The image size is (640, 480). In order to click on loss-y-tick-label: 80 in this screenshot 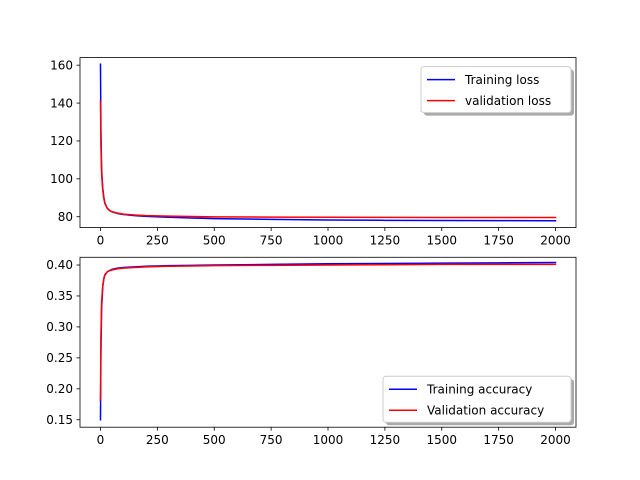, I will do `click(65, 217)`.